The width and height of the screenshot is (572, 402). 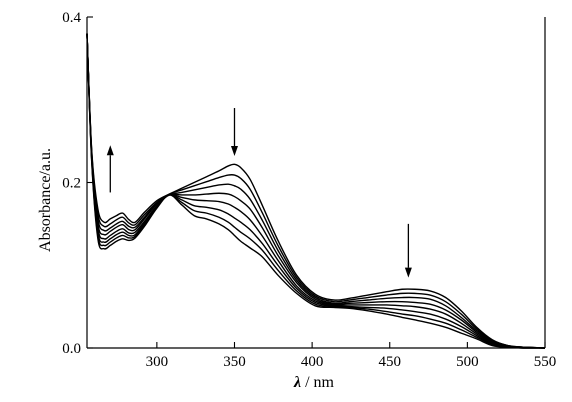 What do you see at coordinates (71, 18) in the screenshot?
I see `y-tick-label-0.4: 0.4` at bounding box center [71, 18].